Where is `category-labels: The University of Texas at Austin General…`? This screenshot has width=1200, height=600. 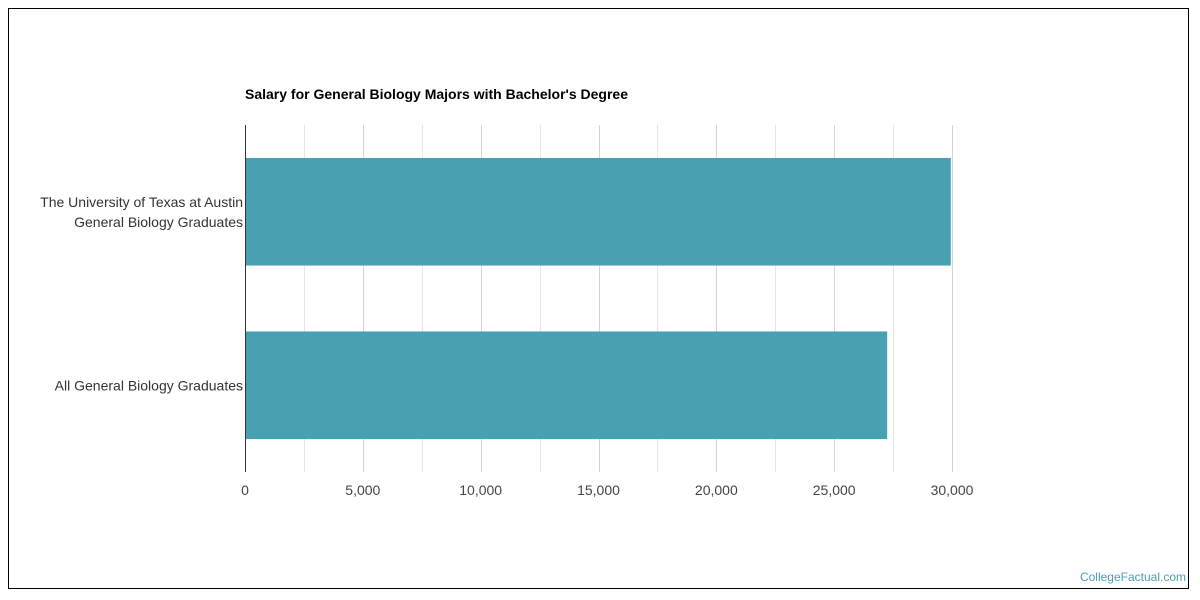 category-labels: The University of Texas at Austin General… is located at coordinates (141, 294).